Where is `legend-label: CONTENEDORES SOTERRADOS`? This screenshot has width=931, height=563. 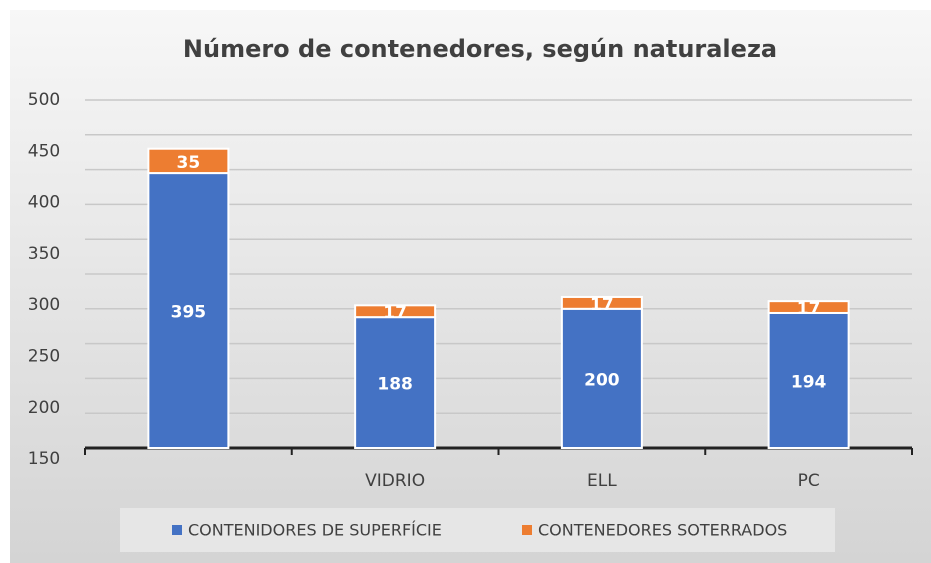 legend-label: CONTENEDORES SOTERRADOS is located at coordinates (662, 530).